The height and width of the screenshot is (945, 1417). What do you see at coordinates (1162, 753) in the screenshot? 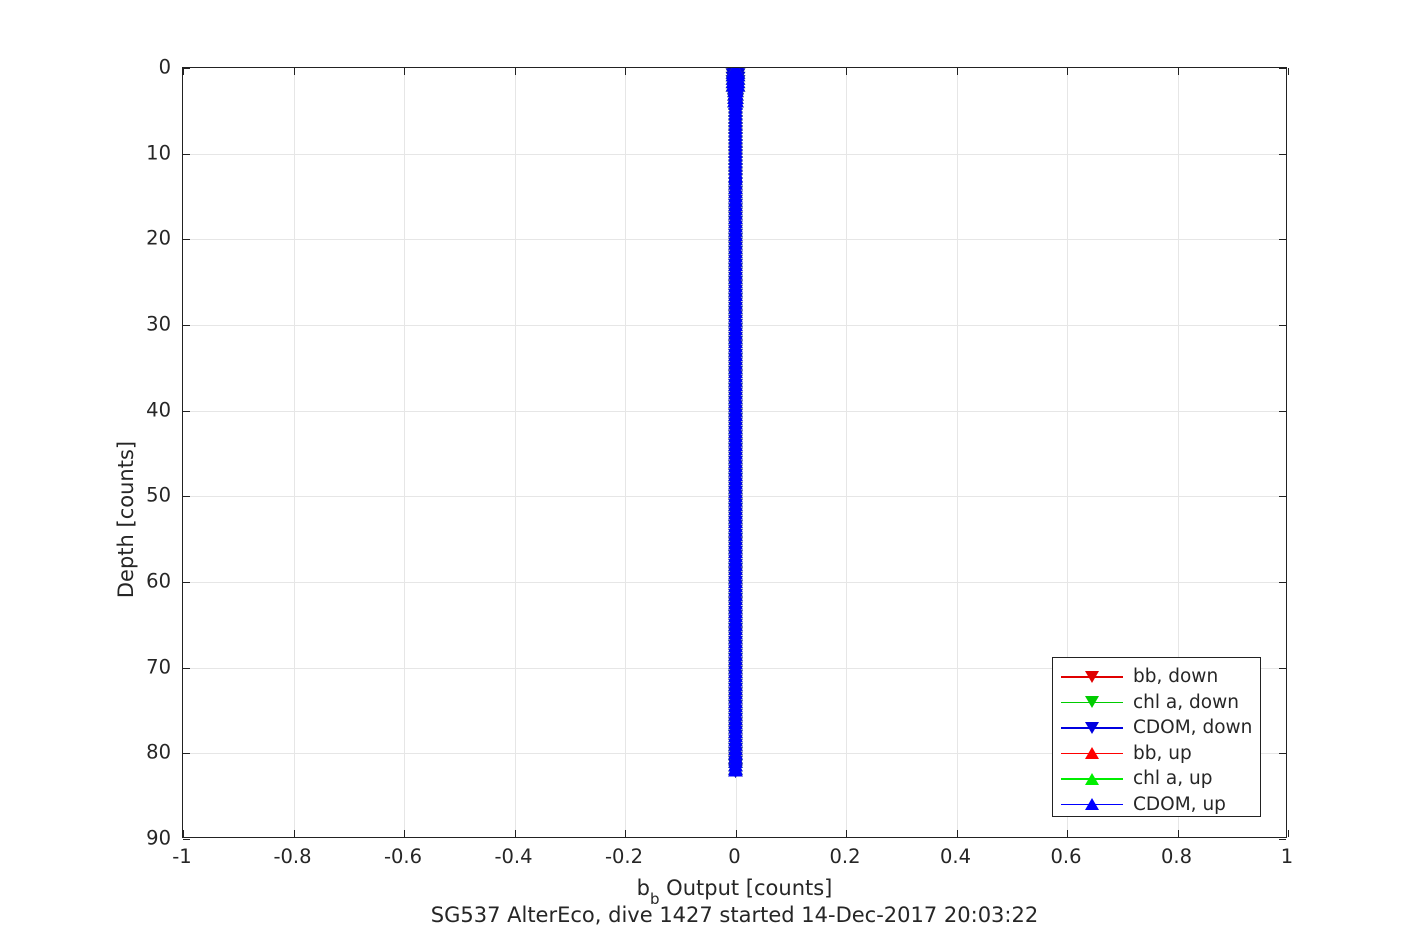
I see `legend-label: bb, up` at bounding box center [1162, 753].